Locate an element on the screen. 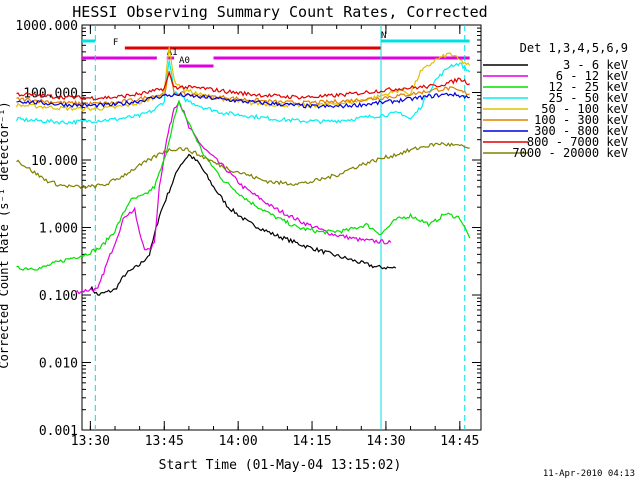 The width and height of the screenshot is (640, 480). series-line-25-50-keV is located at coordinates (243, 93).